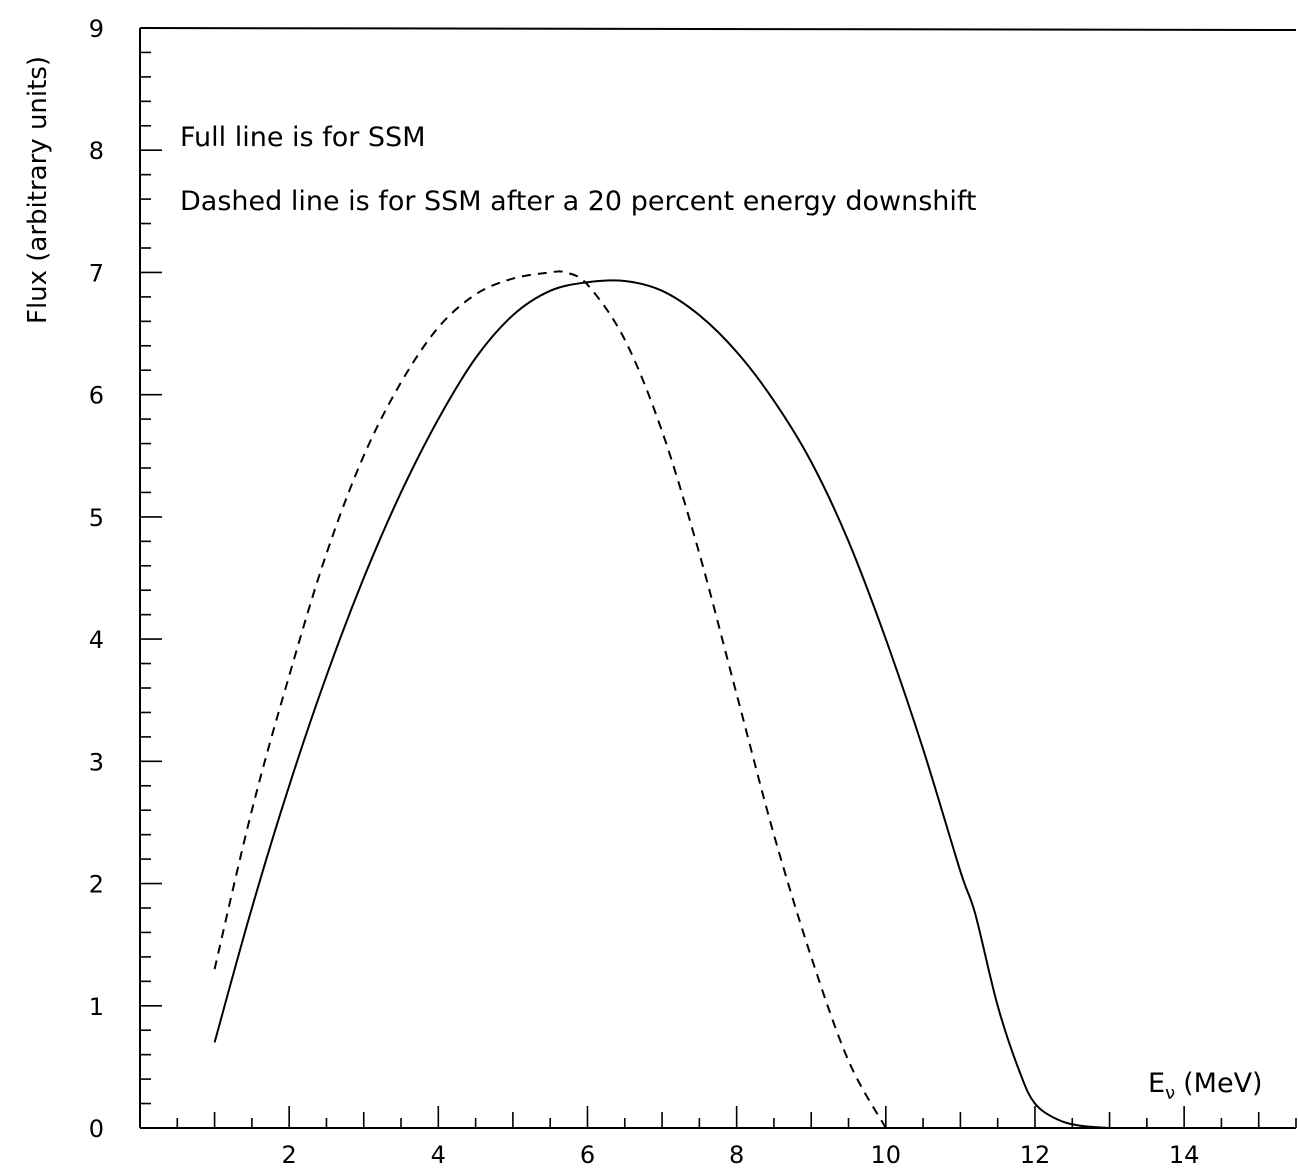  I want to click on y-tick-label: 6, so click(96, 396).